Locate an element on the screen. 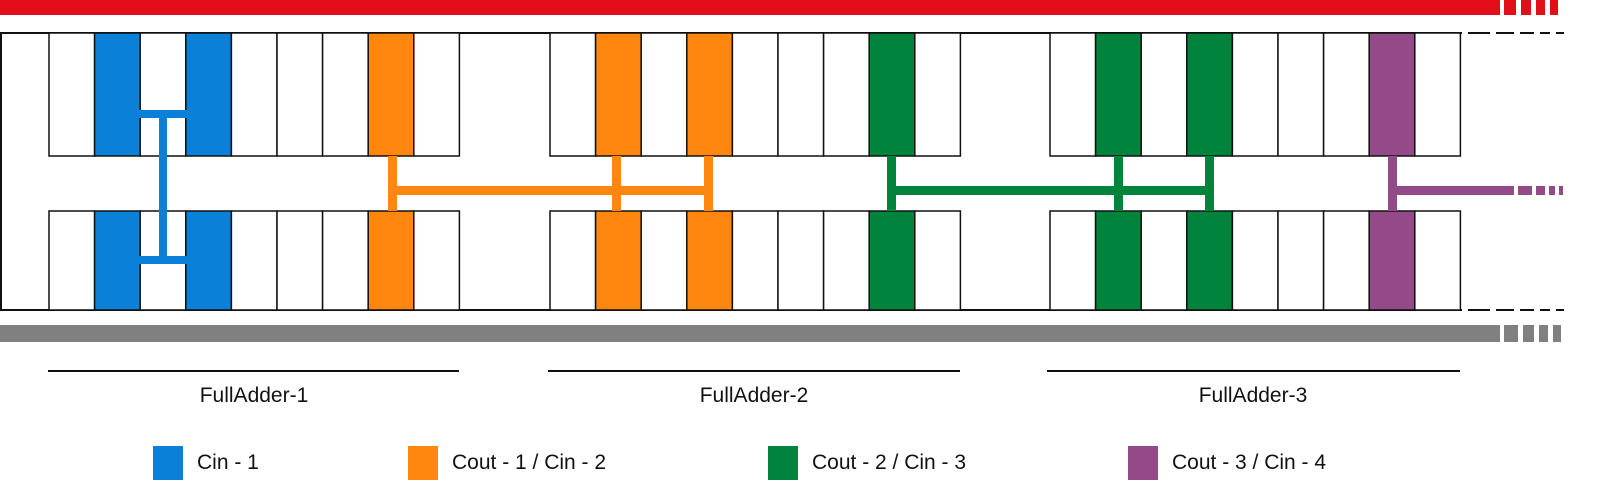  legend-item-cin-1: Cin - 1 is located at coordinates (206, 463).